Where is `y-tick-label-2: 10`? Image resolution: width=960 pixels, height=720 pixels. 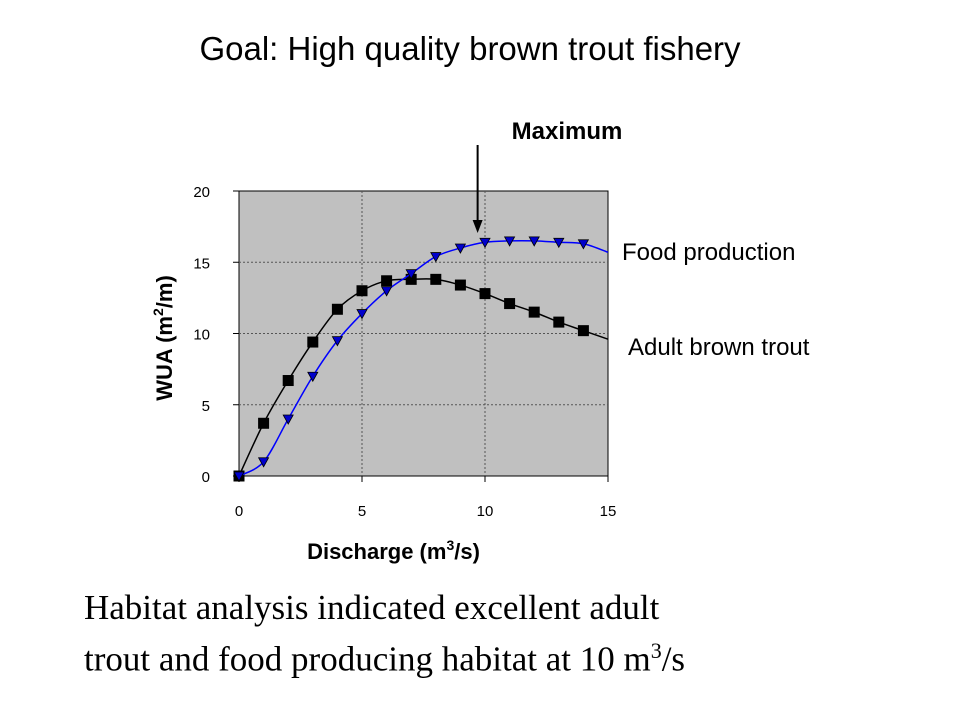
y-tick-label-2: 10 is located at coordinates (201, 335).